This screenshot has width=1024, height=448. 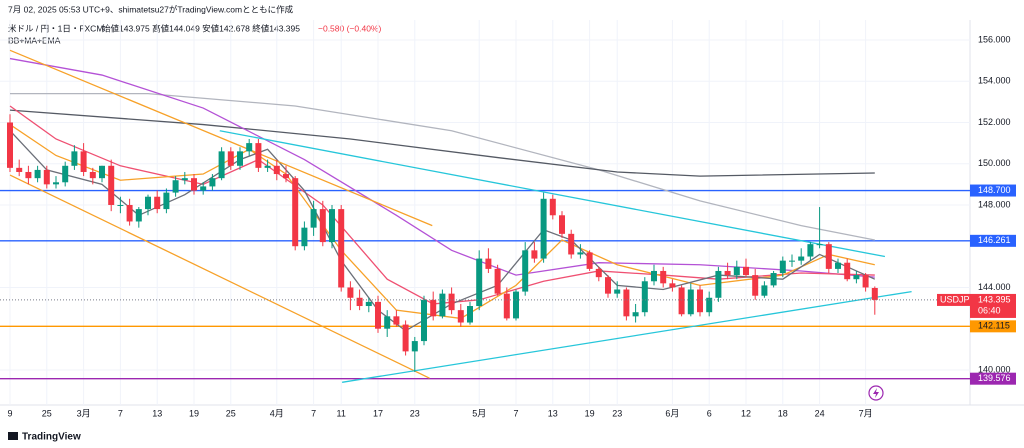 I want to click on y-tick-label: 140.000, so click(x=994, y=369).